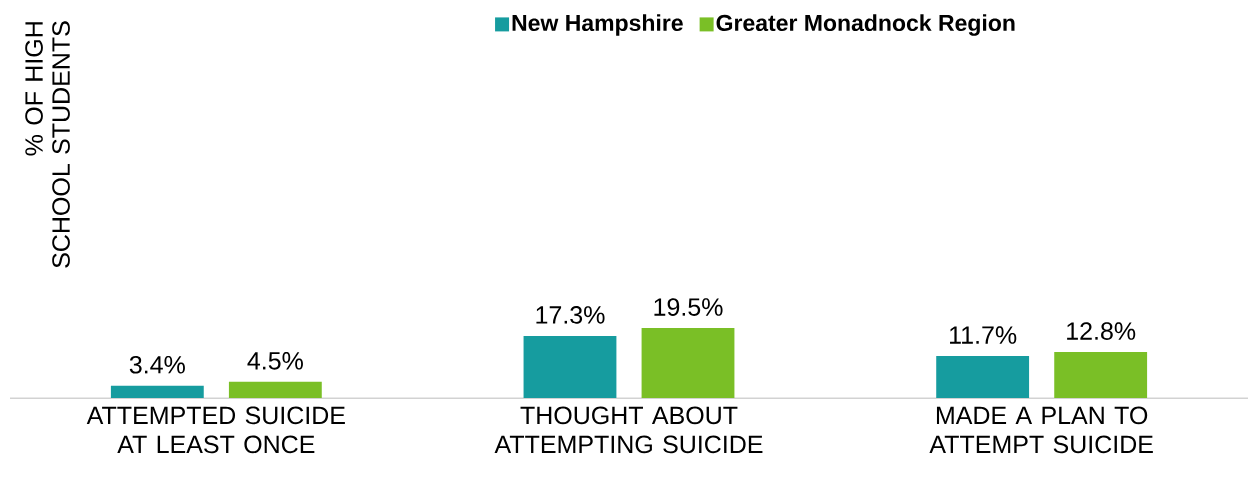 This screenshot has width=1248, height=477. What do you see at coordinates (1101, 331) in the screenshot?
I see `data-label: 12.8%` at bounding box center [1101, 331].